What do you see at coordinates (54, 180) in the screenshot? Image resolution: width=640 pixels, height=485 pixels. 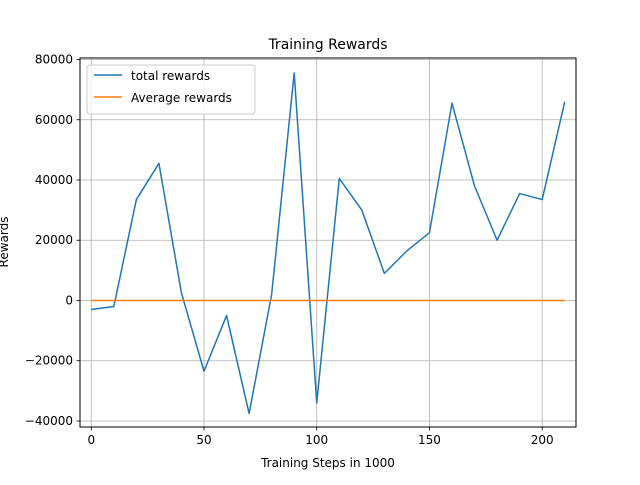 I see `y-tick-label: 40000` at bounding box center [54, 180].